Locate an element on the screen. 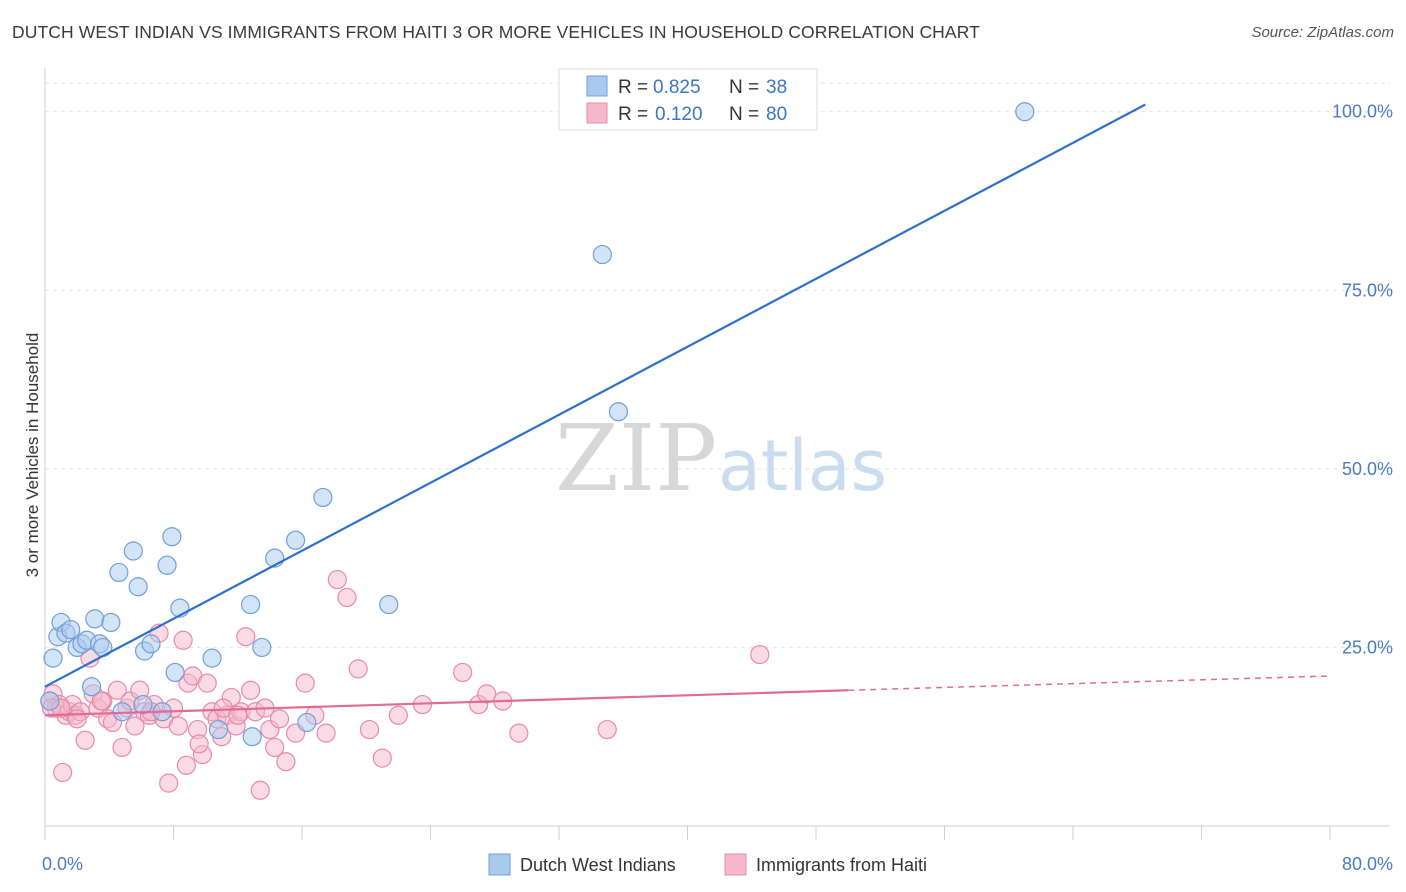 This screenshot has width=1406, height=892. y-tick-label-0: 25.0% is located at coordinates (1367, 647).